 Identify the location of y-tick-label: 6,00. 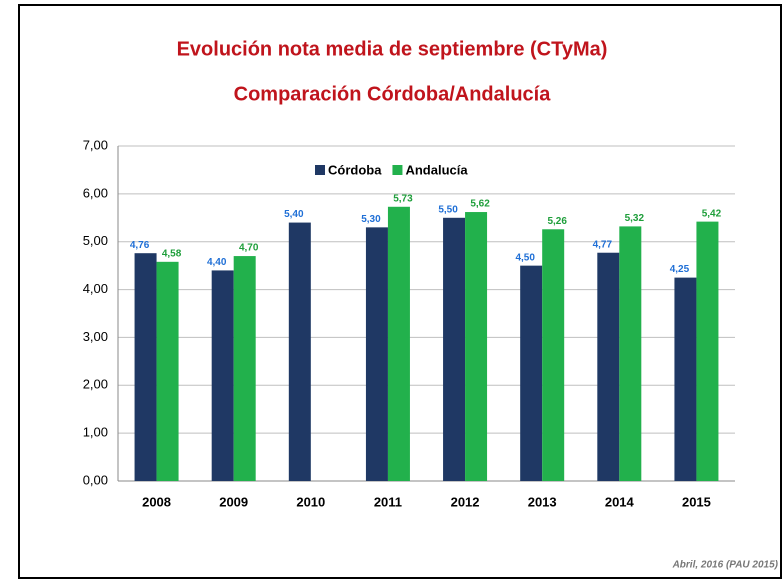
(95, 192).